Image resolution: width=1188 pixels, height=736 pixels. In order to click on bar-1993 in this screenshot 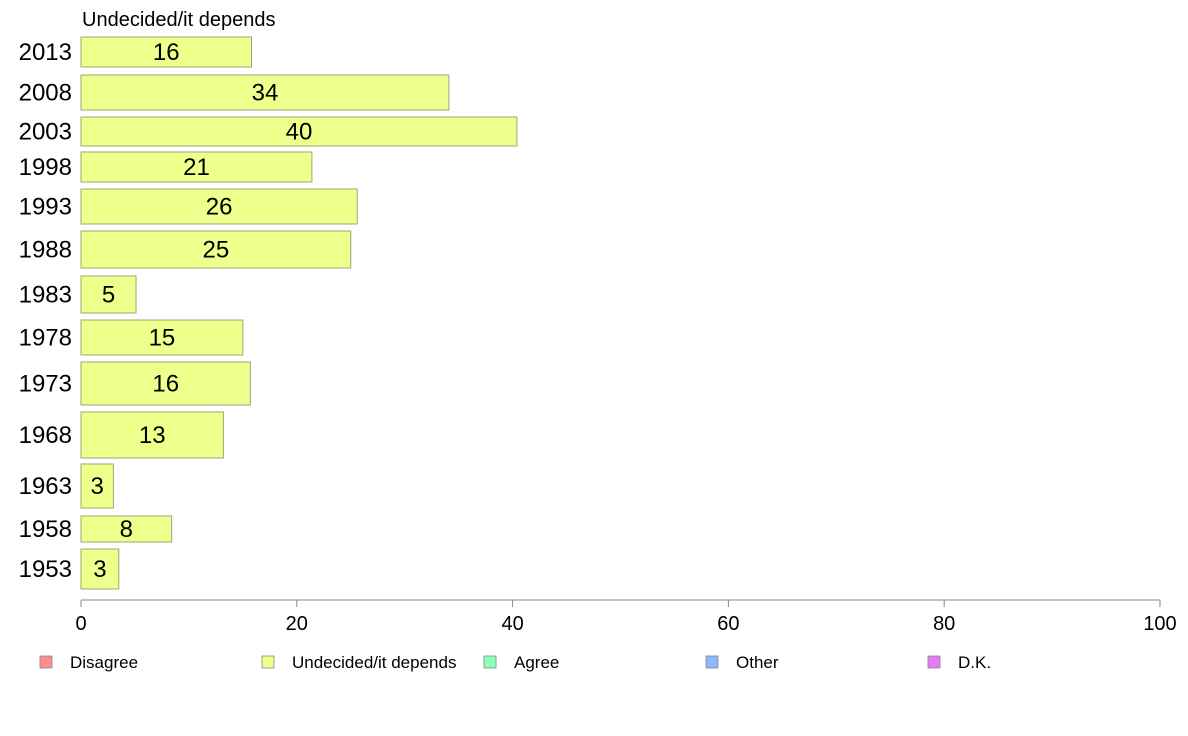, I will do `click(219, 206)`.